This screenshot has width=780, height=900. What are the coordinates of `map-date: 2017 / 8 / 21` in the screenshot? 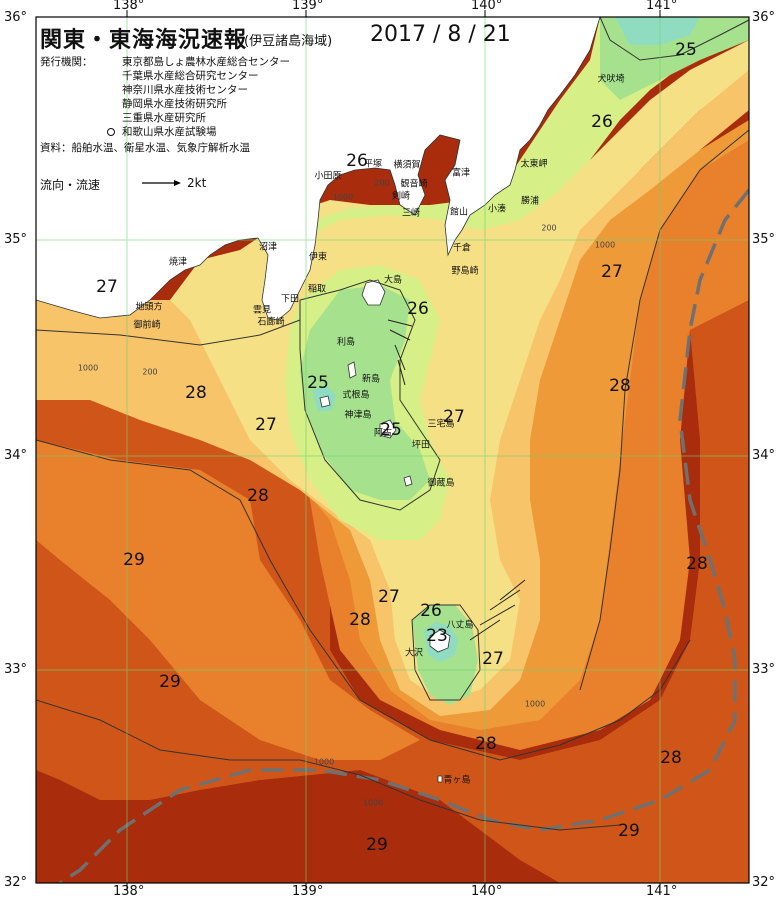 It's located at (440, 34).